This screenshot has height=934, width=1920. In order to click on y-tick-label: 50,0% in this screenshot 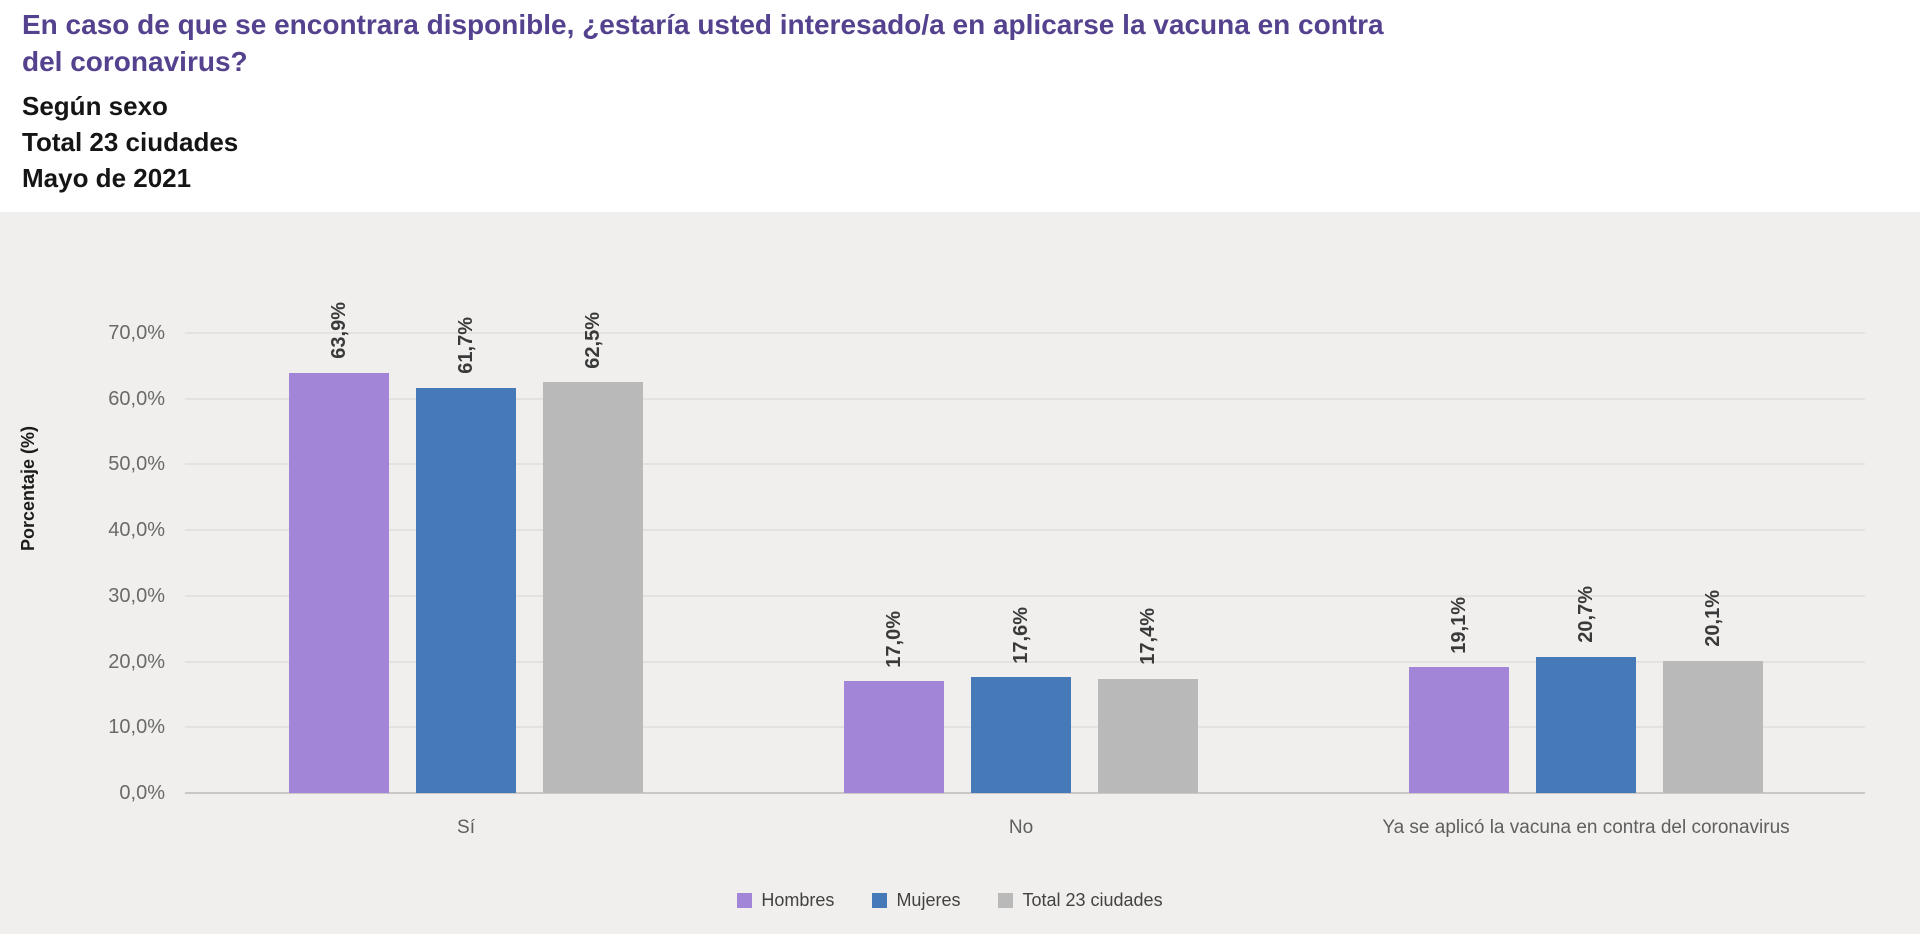, I will do `click(136, 464)`.